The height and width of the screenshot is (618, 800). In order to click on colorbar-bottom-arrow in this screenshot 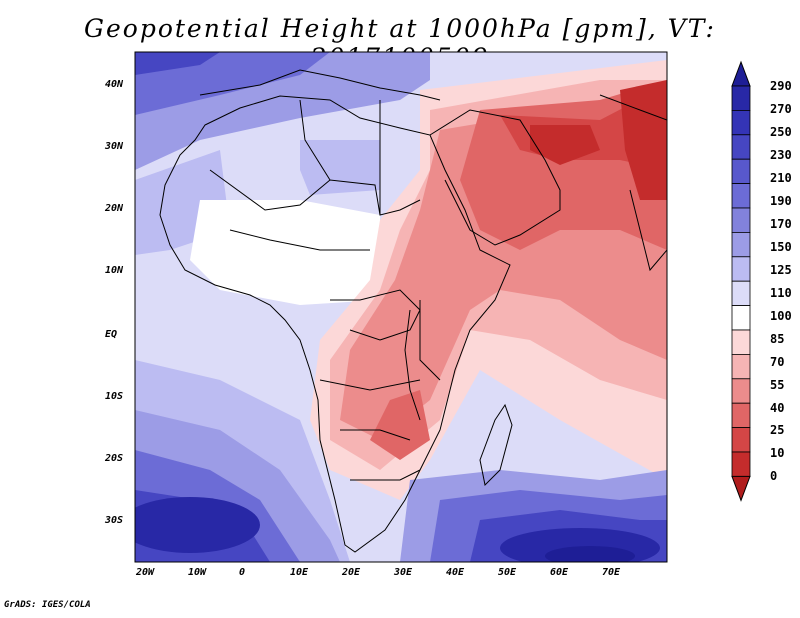, I will do `click(741, 488)`.